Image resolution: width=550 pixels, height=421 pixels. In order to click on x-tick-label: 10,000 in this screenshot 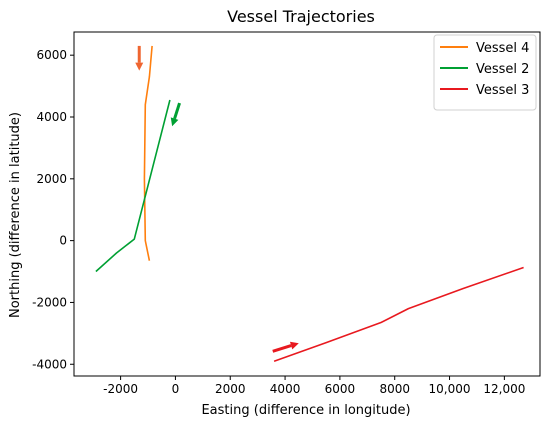, I will do `click(450, 389)`.